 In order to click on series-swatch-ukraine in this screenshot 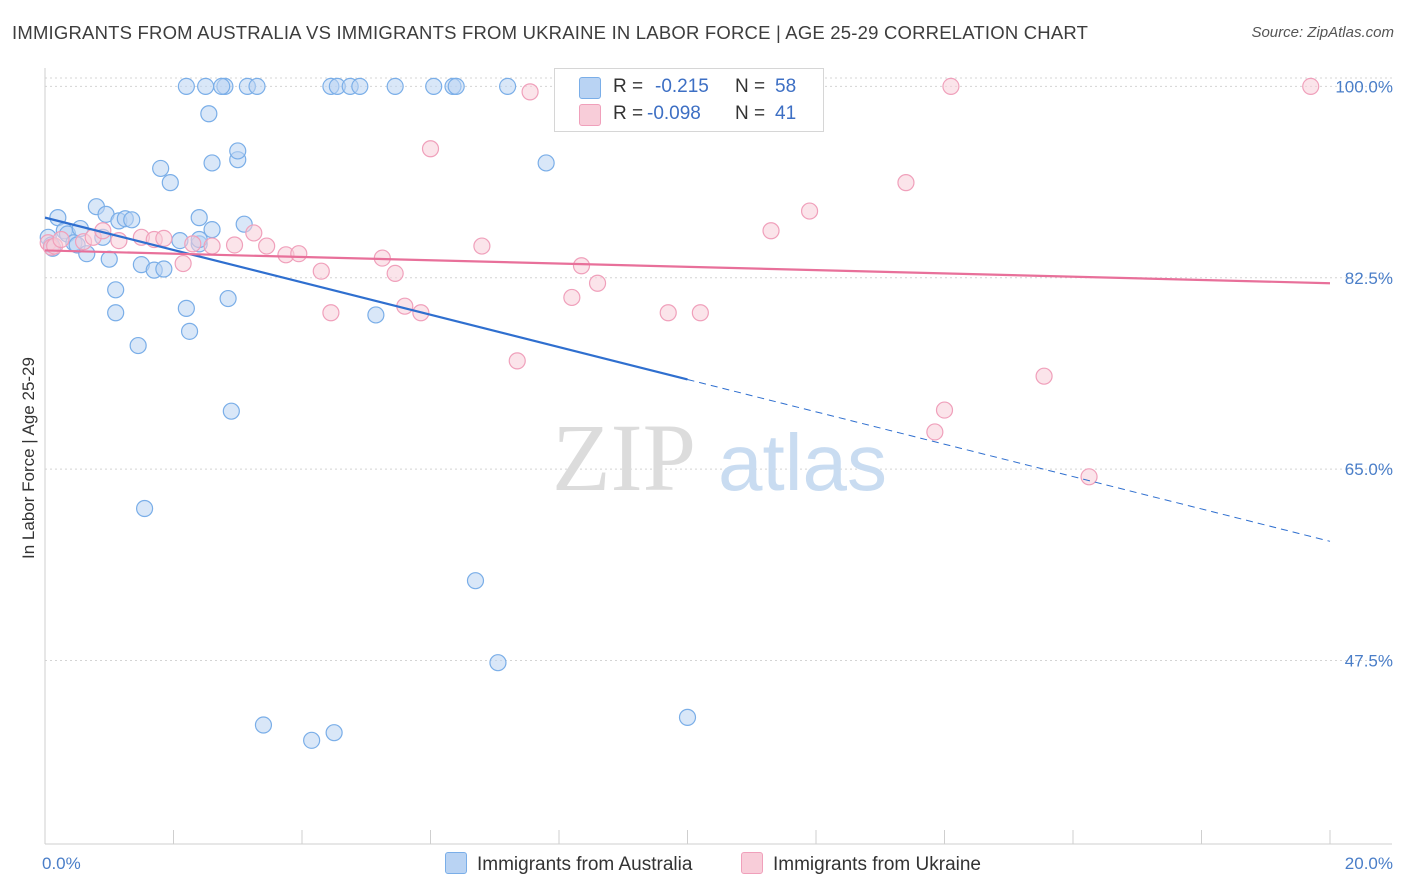, I will do `click(752, 863)`.